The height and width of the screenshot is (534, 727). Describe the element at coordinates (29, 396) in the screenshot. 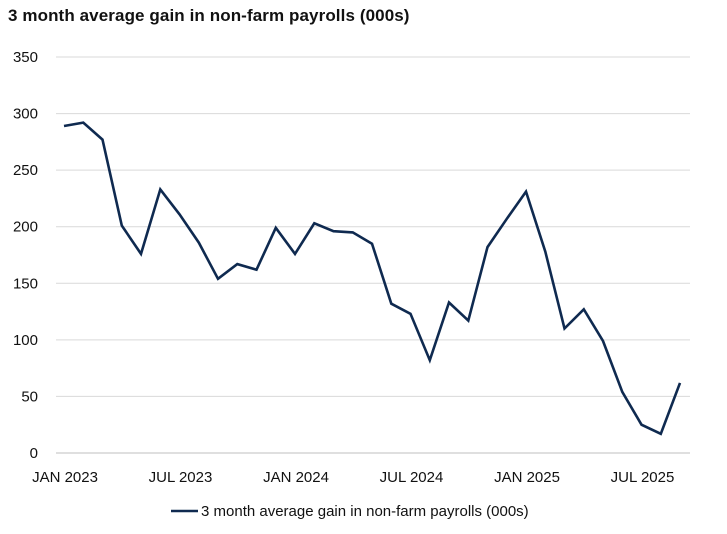

I see `y-tick-label: 50` at that location.